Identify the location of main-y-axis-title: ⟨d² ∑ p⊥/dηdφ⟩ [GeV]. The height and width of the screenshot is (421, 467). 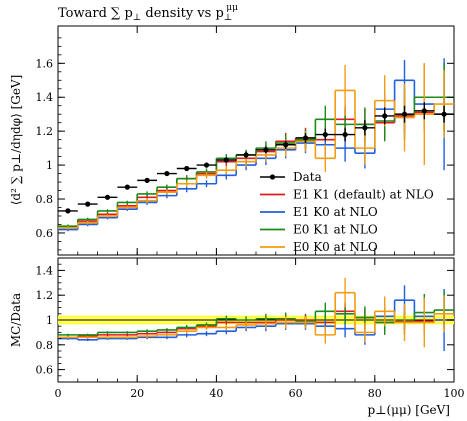
(16, 140).